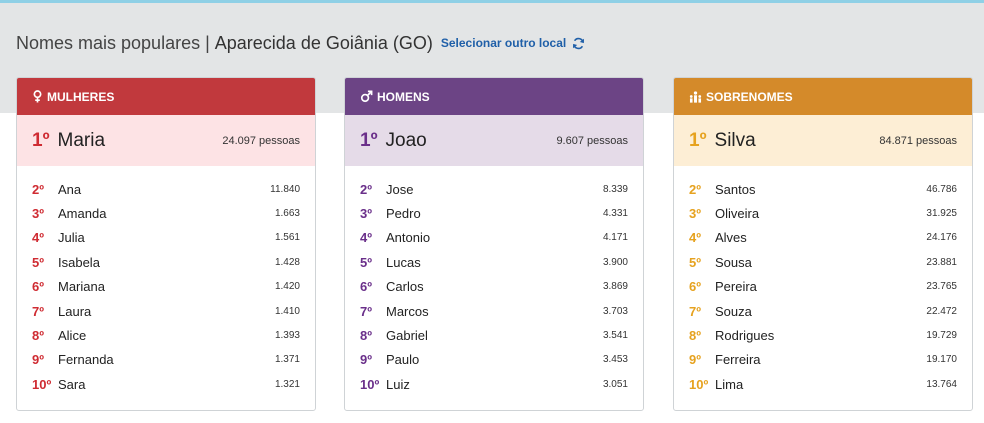 This screenshot has height=423, width=984. Describe the element at coordinates (735, 189) in the screenshot. I see `name: Santos` at that location.